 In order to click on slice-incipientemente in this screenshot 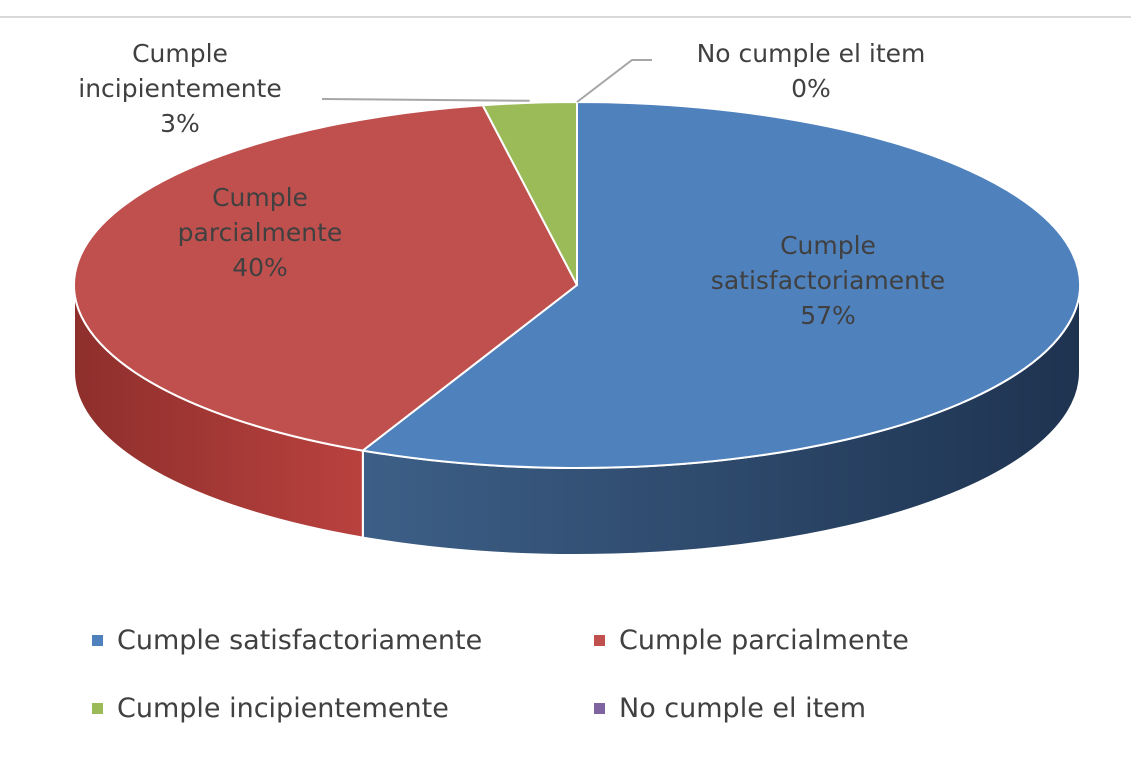, I will do `click(529, 193)`.